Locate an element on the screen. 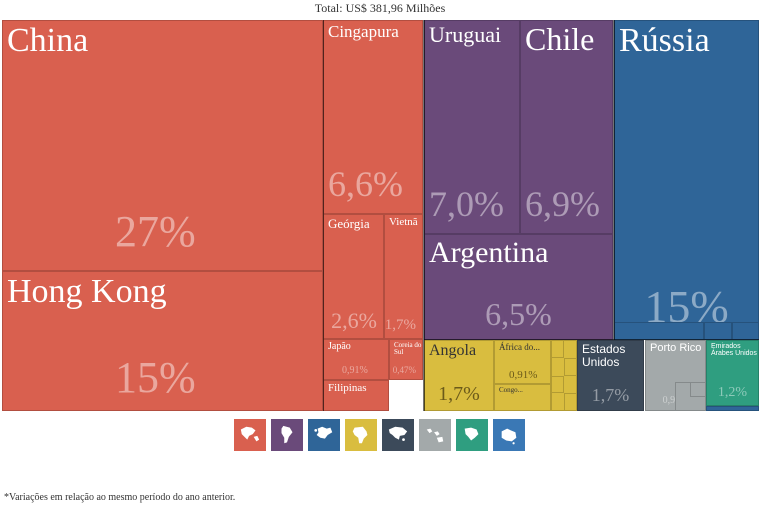  tile-label: Cingapura is located at coordinates (363, 31).